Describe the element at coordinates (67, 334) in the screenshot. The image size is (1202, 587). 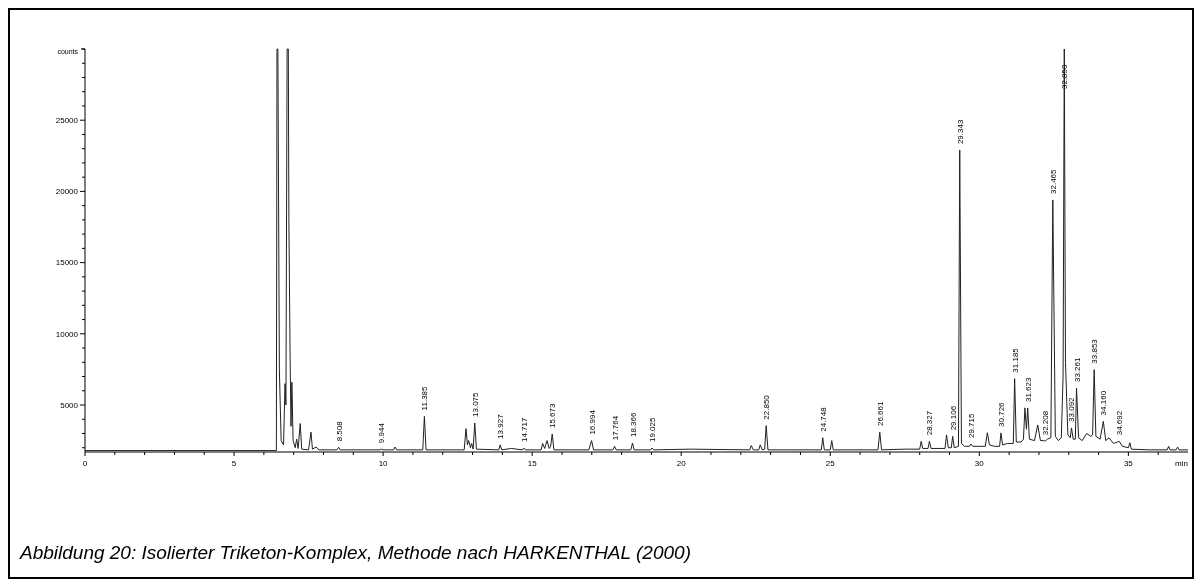
I see `y-tick-label: 10000` at that location.